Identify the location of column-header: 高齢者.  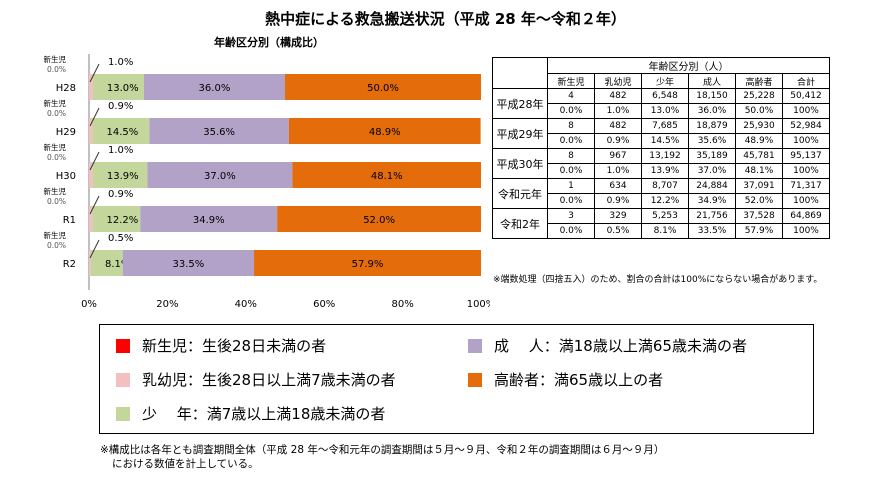
(759, 81).